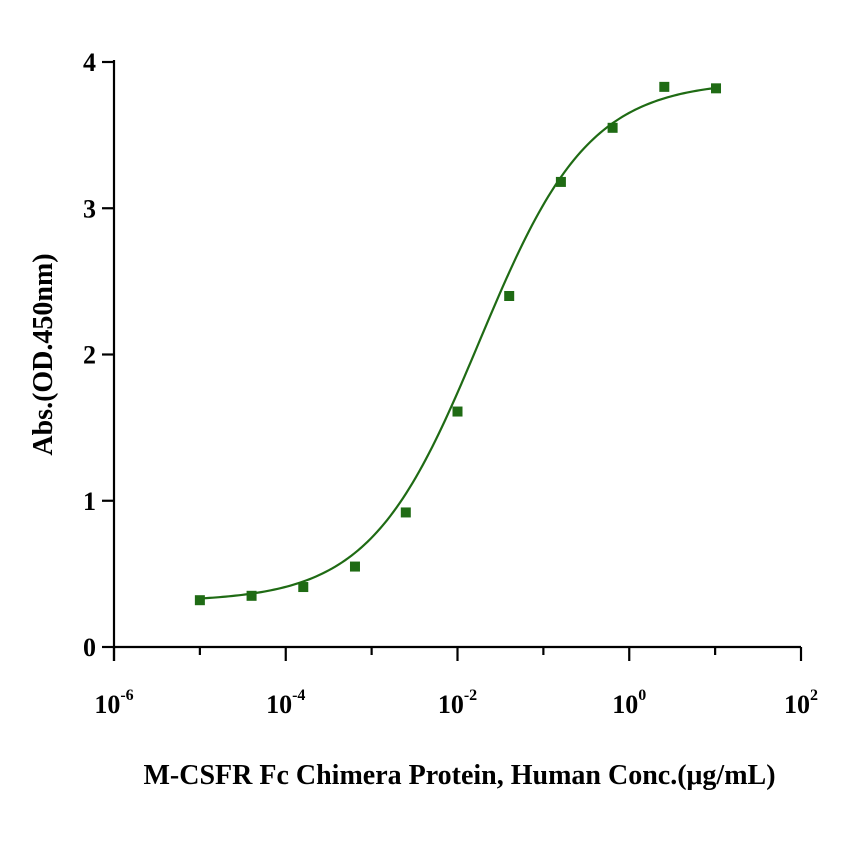 Image resolution: width=845 pixels, height=845 pixels. Describe the element at coordinates (457, 703) in the screenshot. I see `x-tick-label: 10⁻²` at that location.